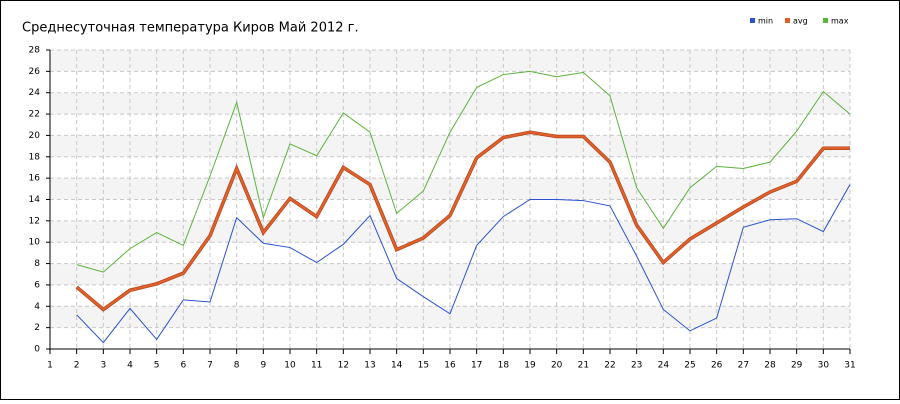 The height and width of the screenshot is (404, 900). Describe the element at coordinates (237, 366) in the screenshot. I see `x-tick-label: 8` at that location.